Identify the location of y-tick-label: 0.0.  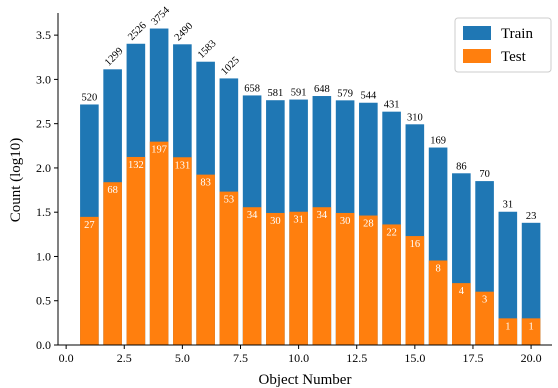
(43, 345).